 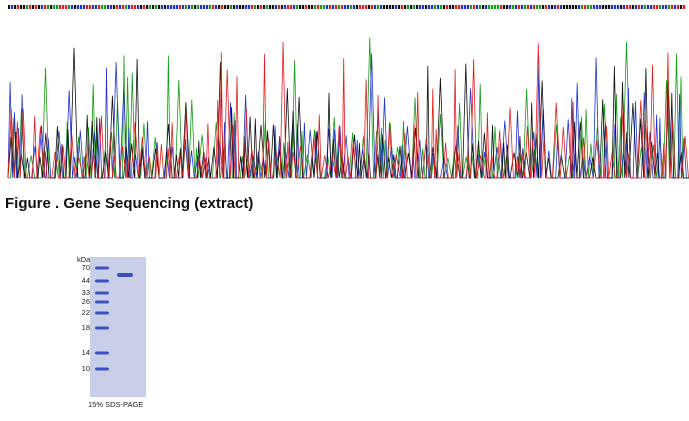 What do you see at coordinates (86, 280) in the screenshot?
I see `marker-label: 44` at bounding box center [86, 280].